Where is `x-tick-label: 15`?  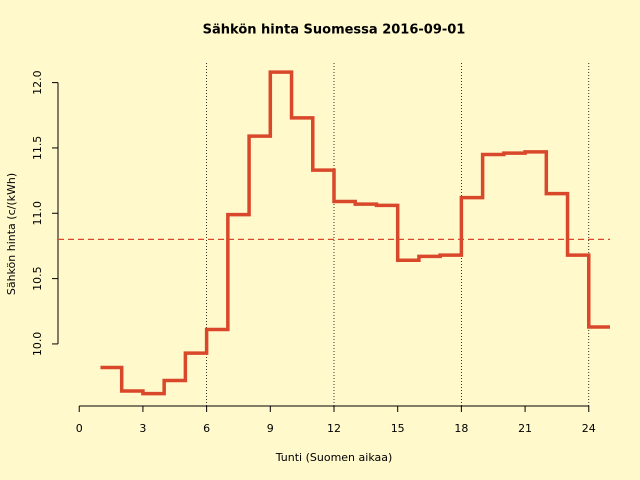
x-tick-label: 15 is located at coordinates (398, 428).